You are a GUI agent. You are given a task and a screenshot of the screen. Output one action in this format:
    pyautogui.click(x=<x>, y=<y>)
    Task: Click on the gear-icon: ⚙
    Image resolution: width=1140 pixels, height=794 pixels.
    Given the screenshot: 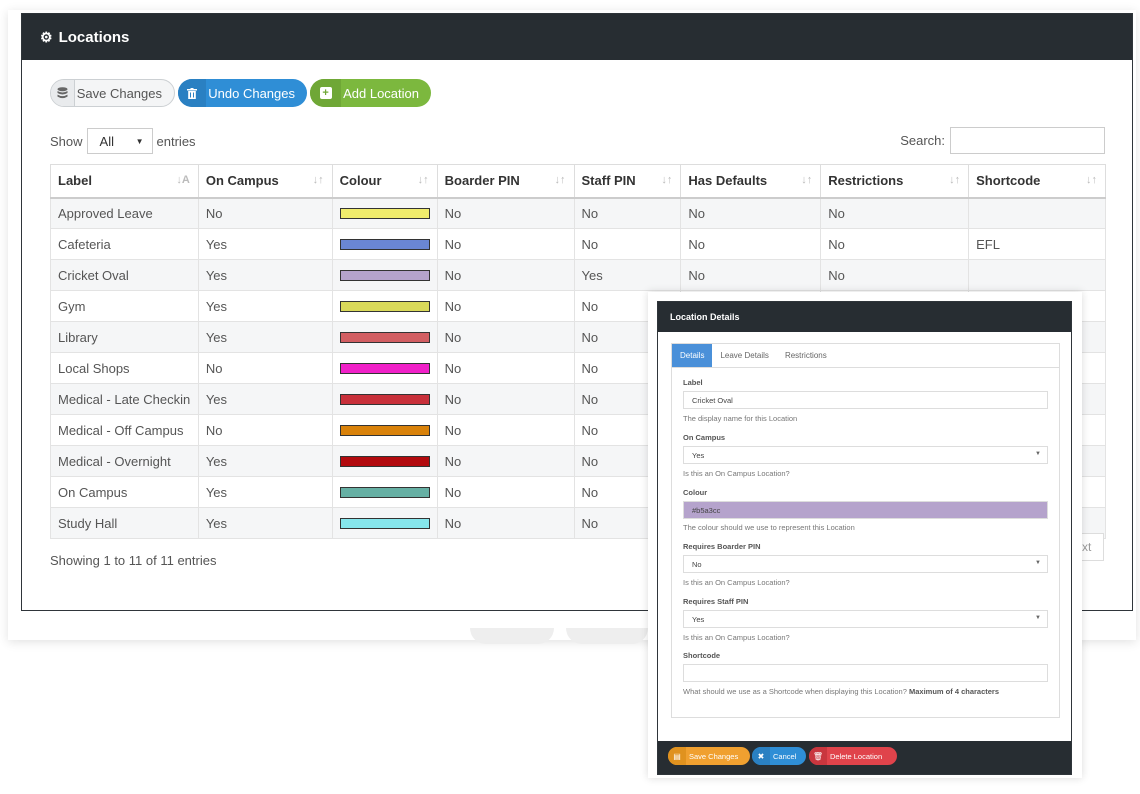 What is the action you would take?
    pyautogui.click(x=46, y=36)
    